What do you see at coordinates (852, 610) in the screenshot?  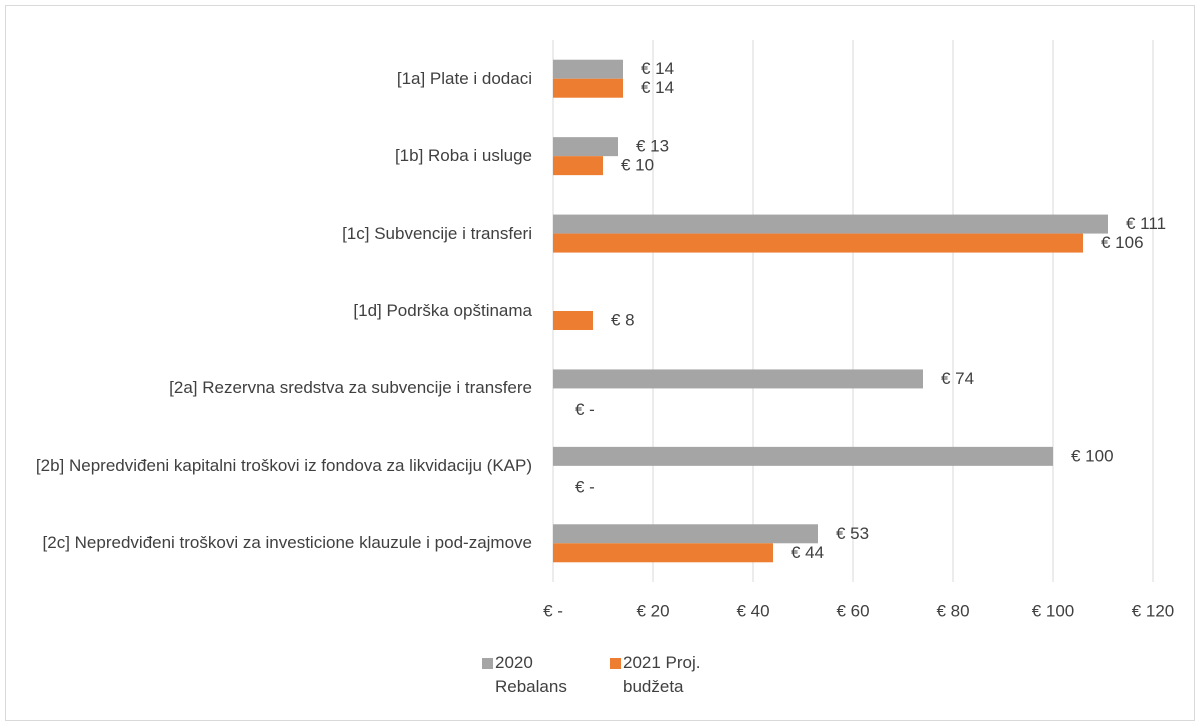 I see `x-tick-label: € 60` at bounding box center [852, 610].